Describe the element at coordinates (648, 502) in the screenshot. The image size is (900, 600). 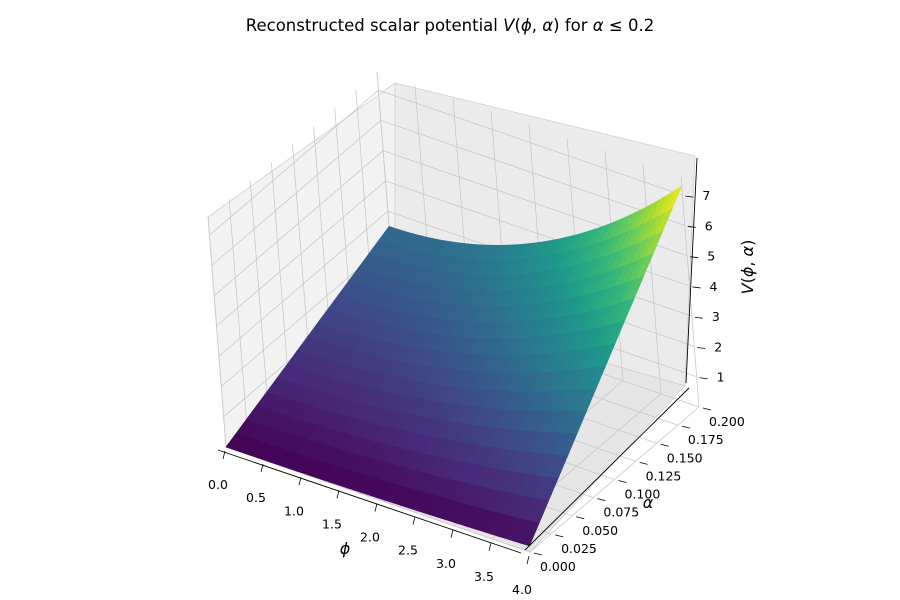
I see `y-axis-label: α` at that location.